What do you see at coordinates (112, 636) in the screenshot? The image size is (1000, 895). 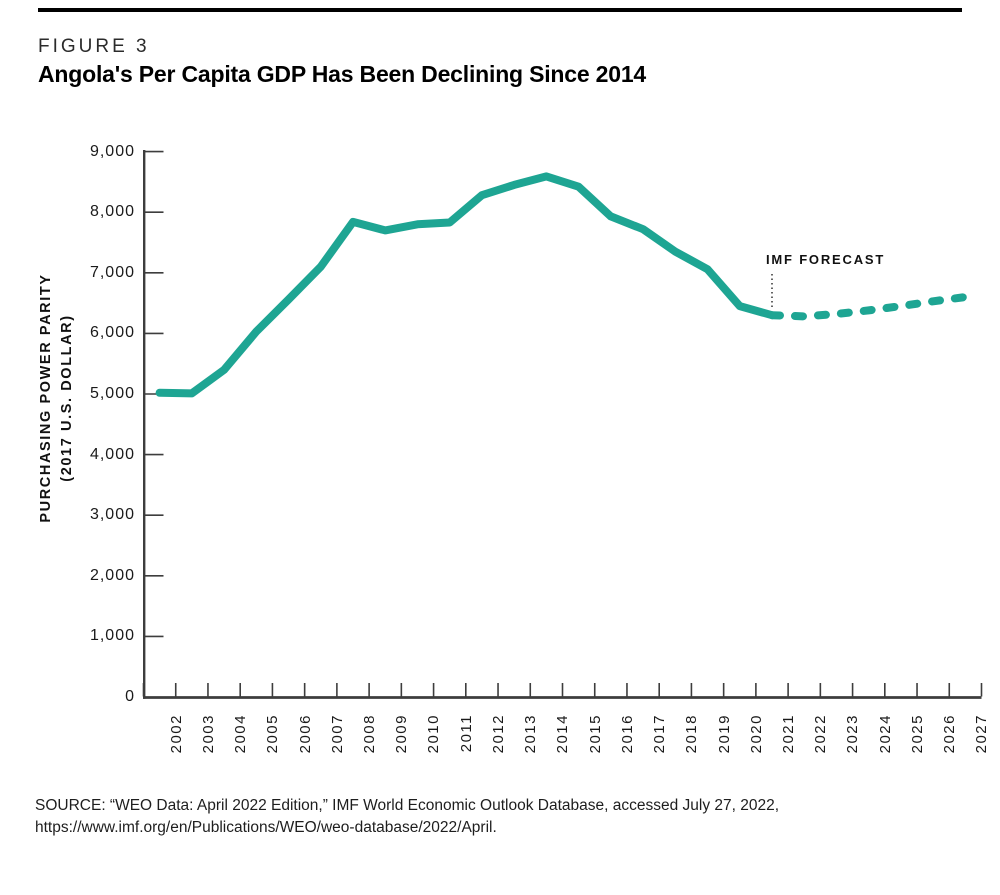 I see `y-axis-tick-label: 1,000` at bounding box center [112, 636].